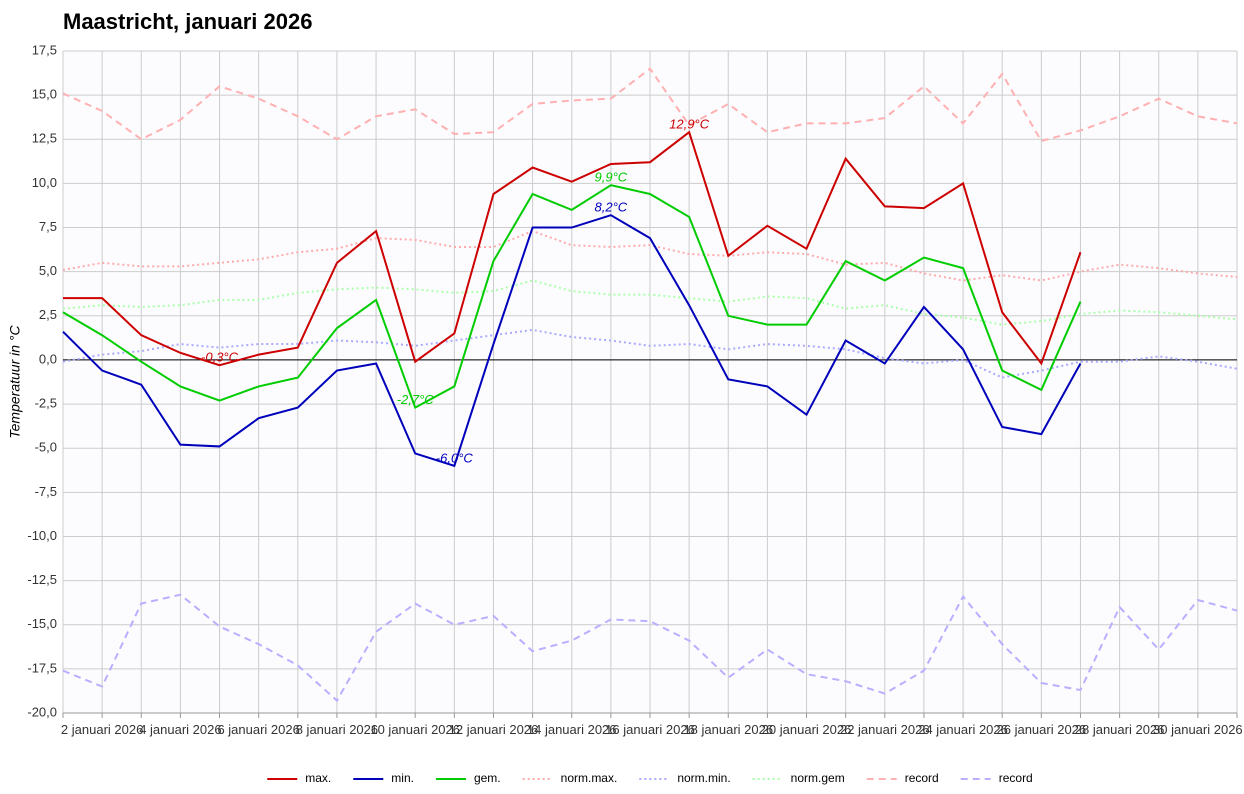 This screenshot has width=1244, height=794. Describe the element at coordinates (48, 314) in the screenshot. I see `y-tick-label: 2,5` at that location.